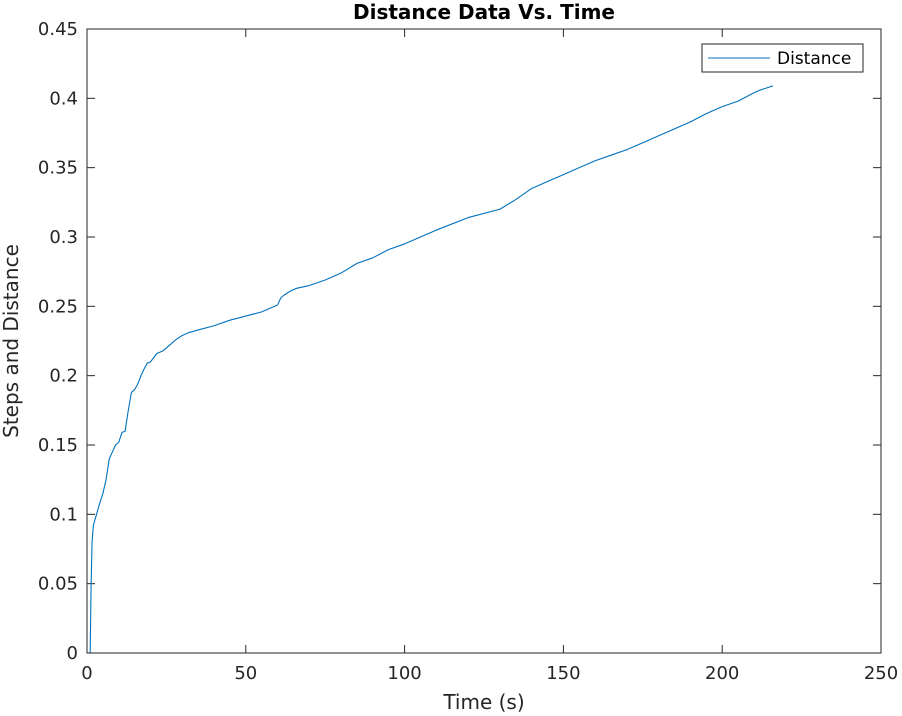 This screenshot has width=902, height=716. I want to click on x-tick-label: 200, so click(722, 673).